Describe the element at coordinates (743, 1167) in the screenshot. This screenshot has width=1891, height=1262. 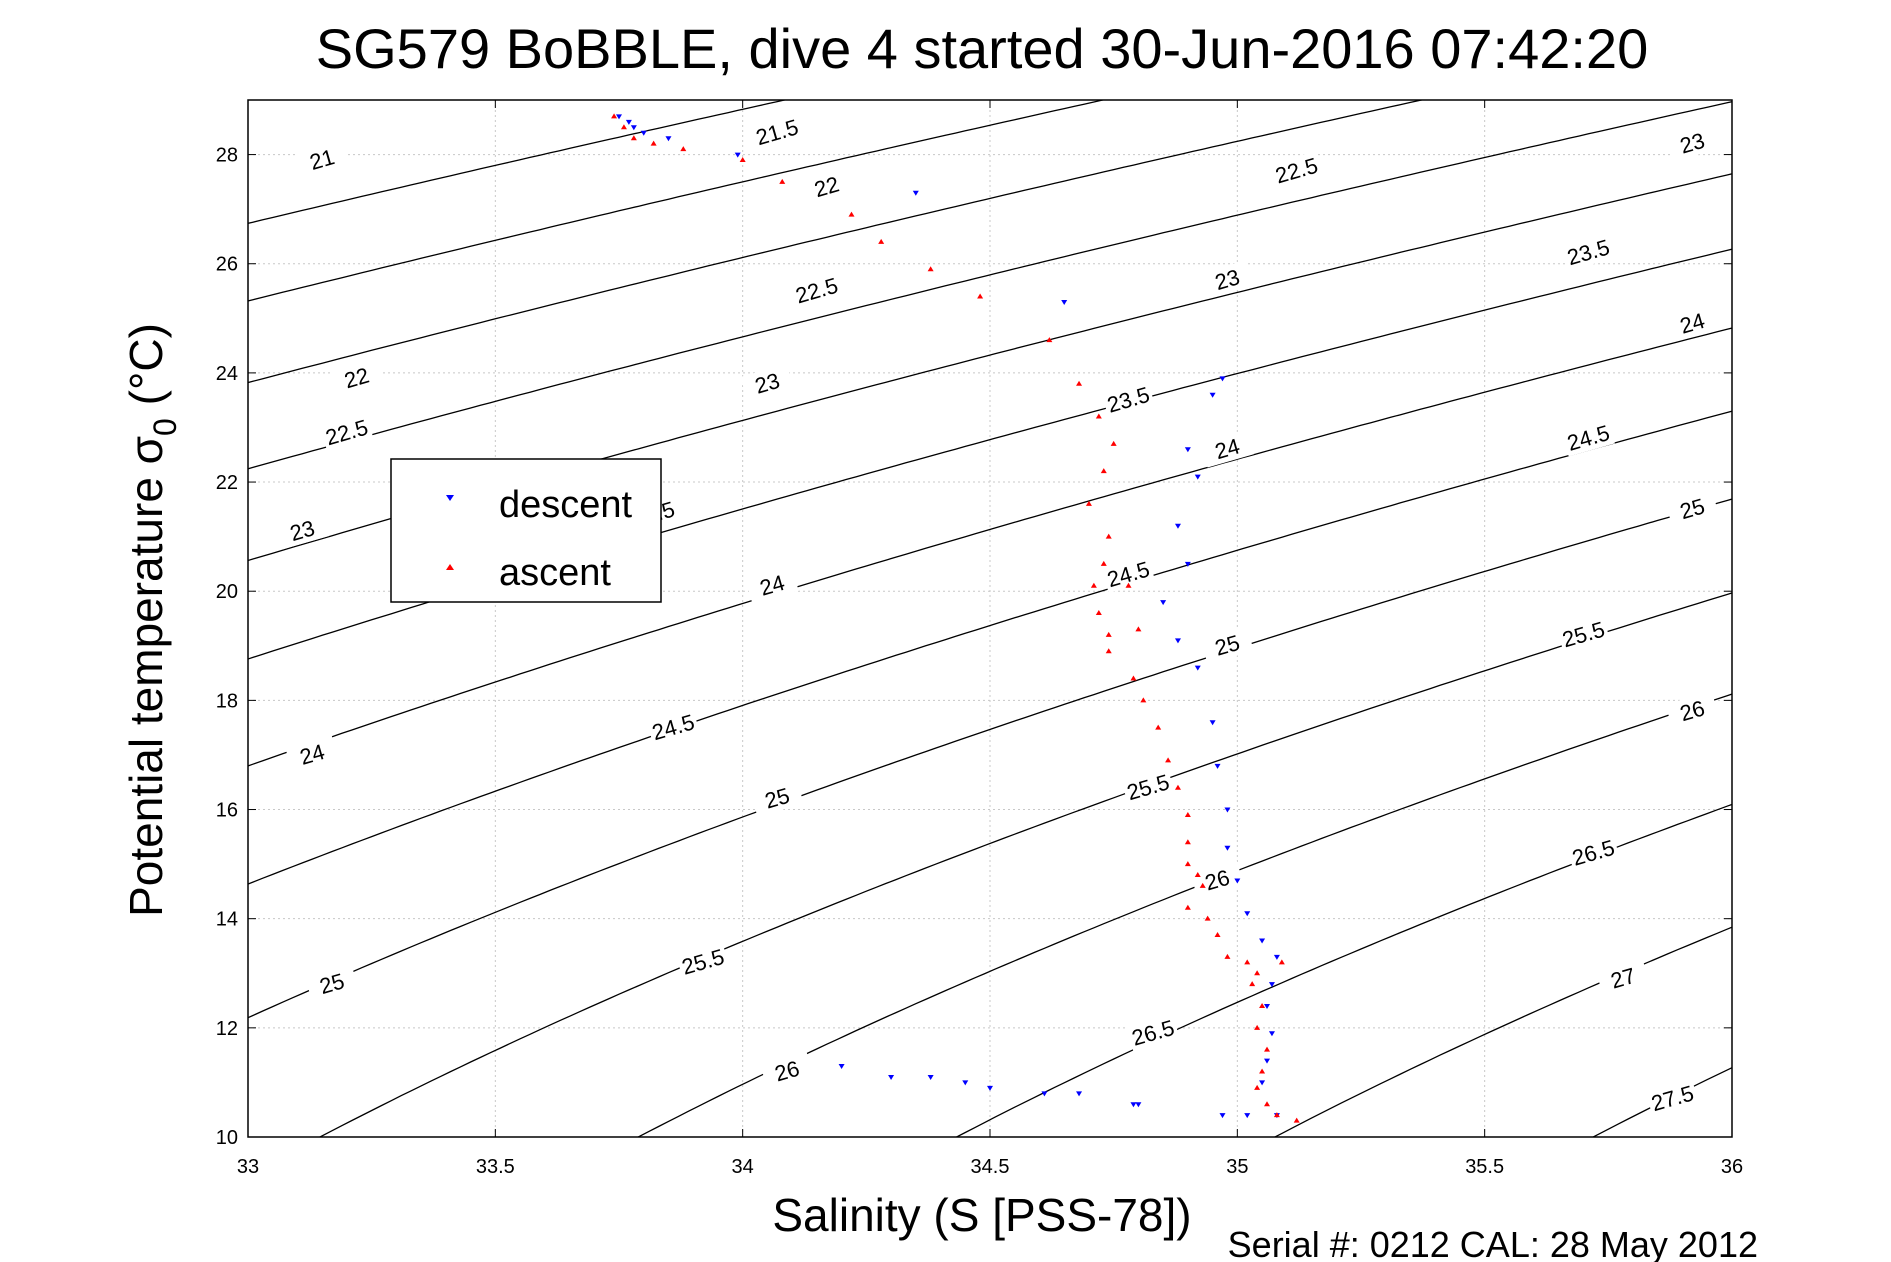
I see `x-tick-label: 34` at that location.